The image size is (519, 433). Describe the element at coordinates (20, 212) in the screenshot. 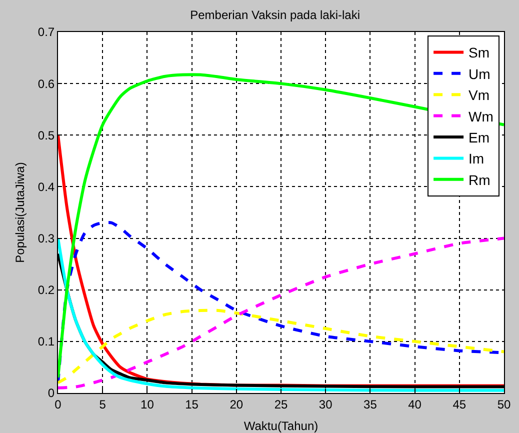

I see `y-axis-title: Populasi(JutaJiwa)` at that location.